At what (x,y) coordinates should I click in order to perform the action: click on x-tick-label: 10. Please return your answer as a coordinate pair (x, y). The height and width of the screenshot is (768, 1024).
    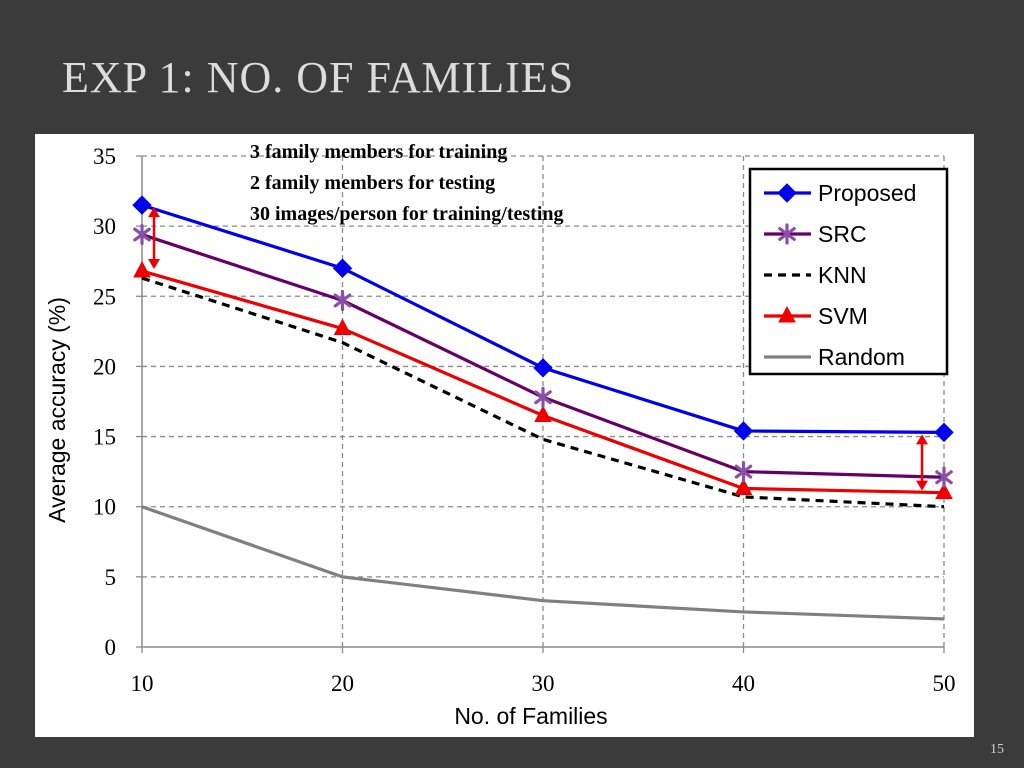
    Looking at the image, I should click on (142, 683).